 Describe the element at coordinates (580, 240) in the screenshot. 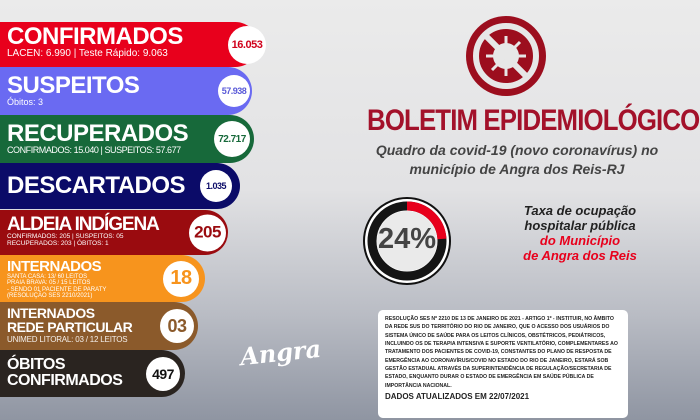

I see `occupancy-label-3: do Município` at that location.